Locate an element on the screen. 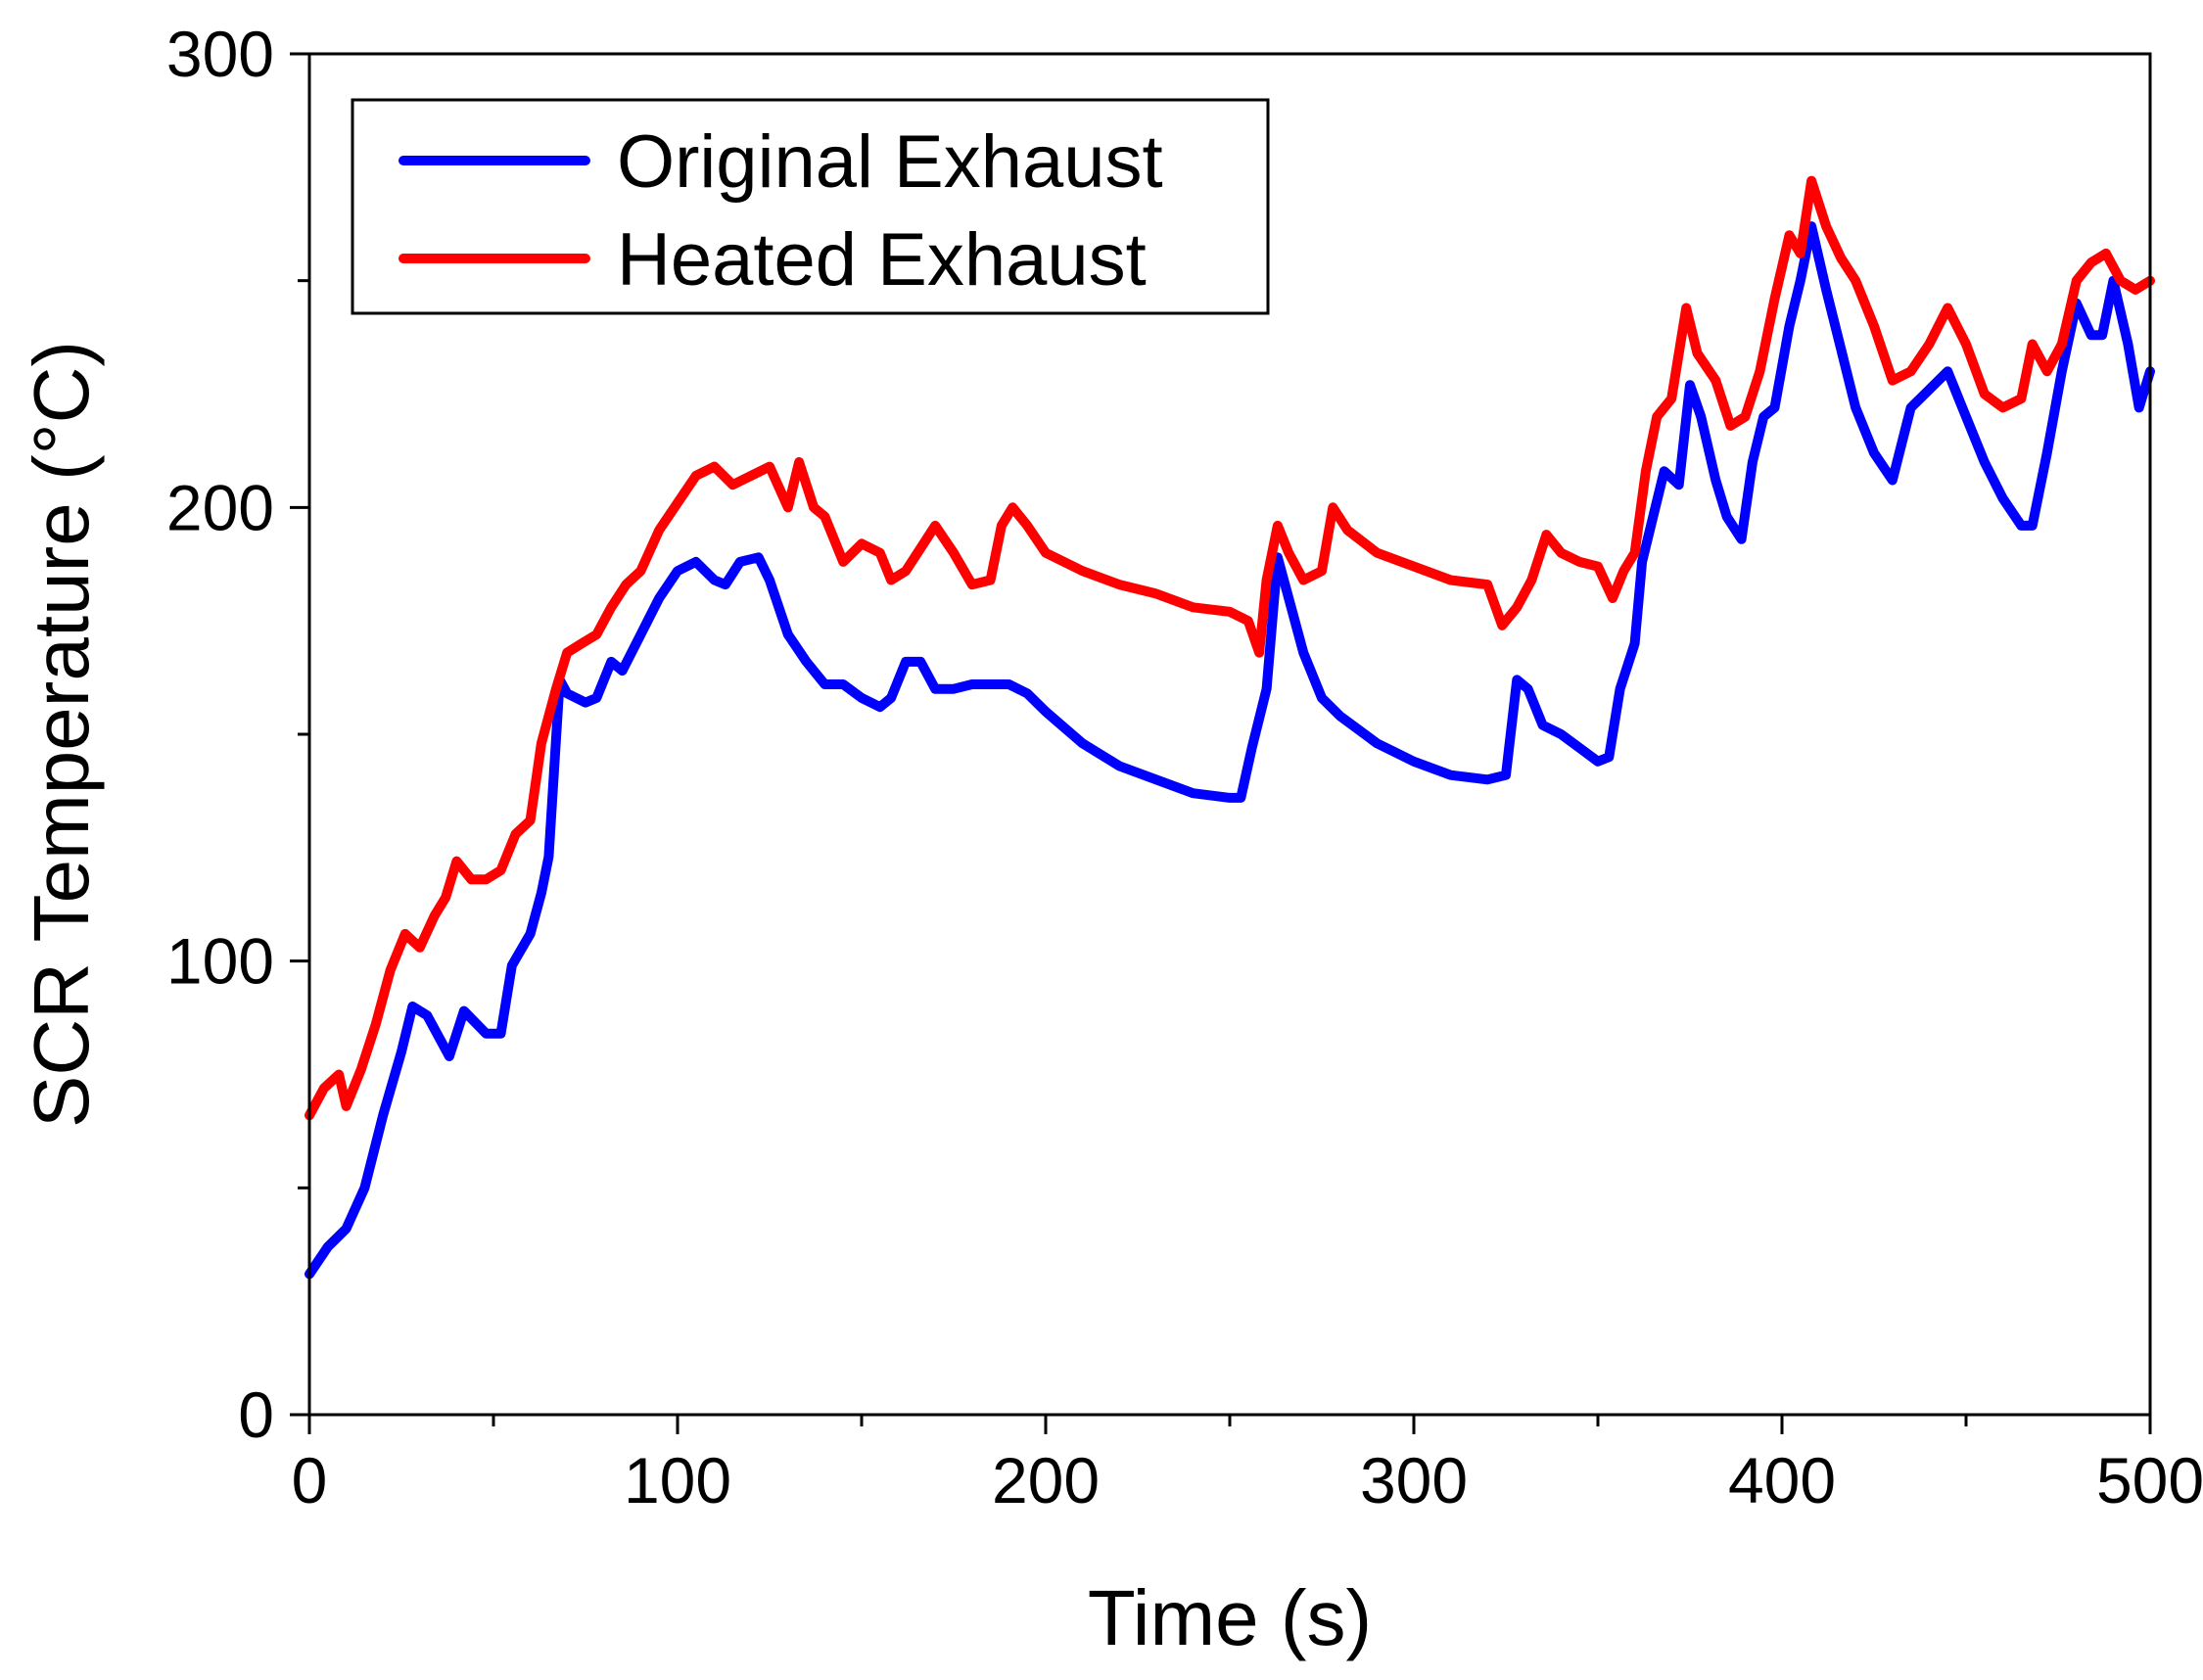 The image size is (2203, 1680). legend-box is located at coordinates (811, 206).